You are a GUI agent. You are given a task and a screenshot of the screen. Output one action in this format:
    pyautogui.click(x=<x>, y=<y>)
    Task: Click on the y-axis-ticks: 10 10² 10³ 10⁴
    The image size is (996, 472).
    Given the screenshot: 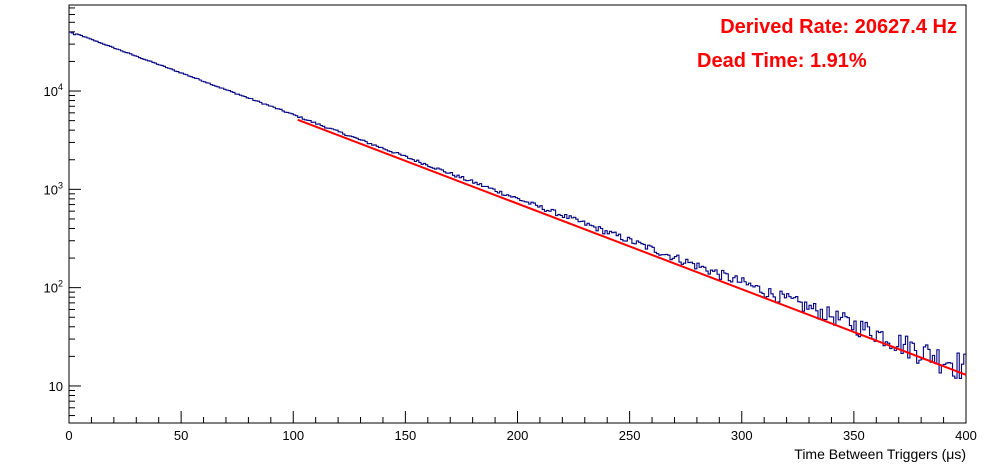 What is the action you would take?
    pyautogui.click(x=62, y=212)
    